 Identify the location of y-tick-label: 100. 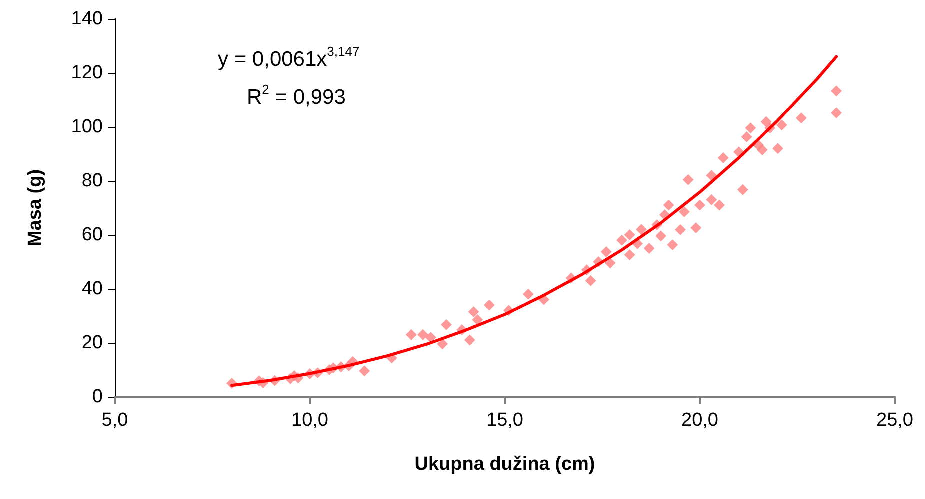
(87, 127).